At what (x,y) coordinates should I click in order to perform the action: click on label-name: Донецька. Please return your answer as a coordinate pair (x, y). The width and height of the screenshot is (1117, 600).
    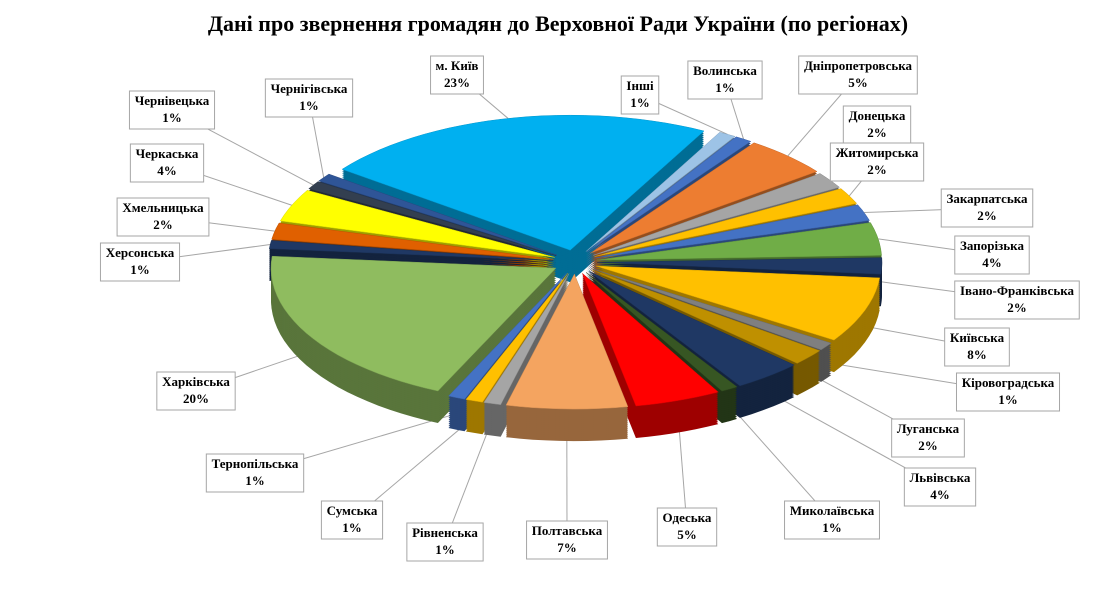
    Looking at the image, I should click on (877, 115).